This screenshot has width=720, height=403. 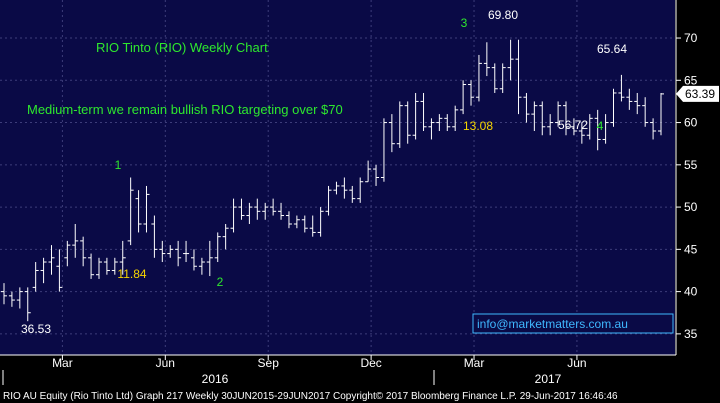 I want to click on bottom-axis-background, so click(x=360, y=379).